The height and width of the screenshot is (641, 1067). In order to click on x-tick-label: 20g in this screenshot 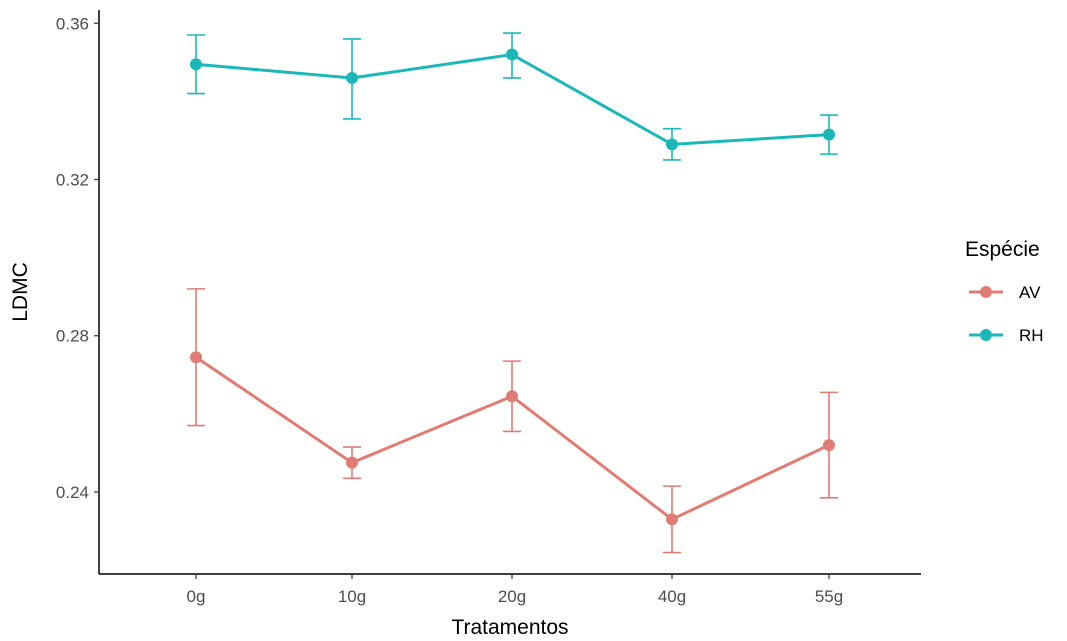, I will do `click(512, 596)`.